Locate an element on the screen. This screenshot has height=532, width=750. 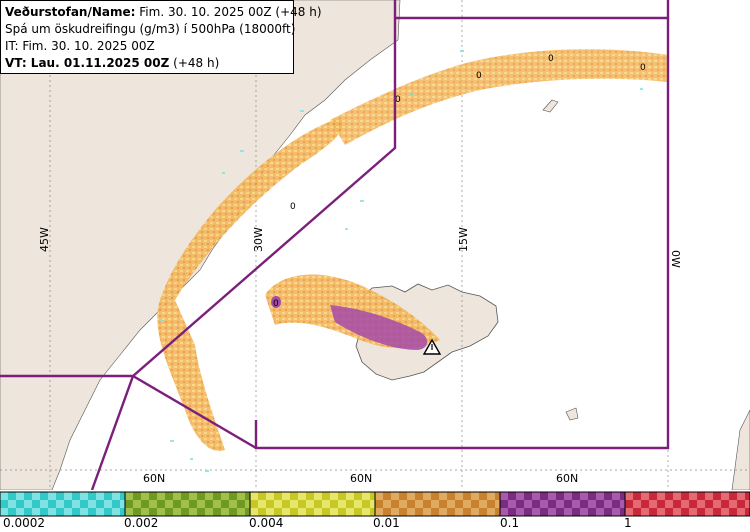
lat-label-60n-3: 60N is located at coordinates (567, 478).